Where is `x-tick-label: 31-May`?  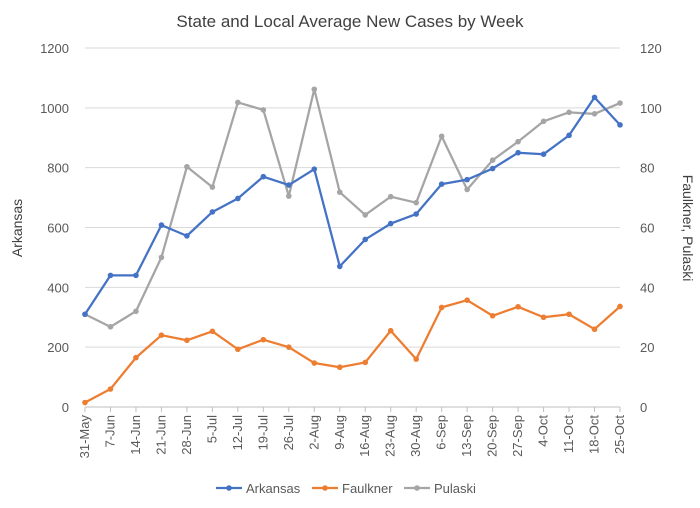
x-tick-label: 31-May is located at coordinates (84, 437).